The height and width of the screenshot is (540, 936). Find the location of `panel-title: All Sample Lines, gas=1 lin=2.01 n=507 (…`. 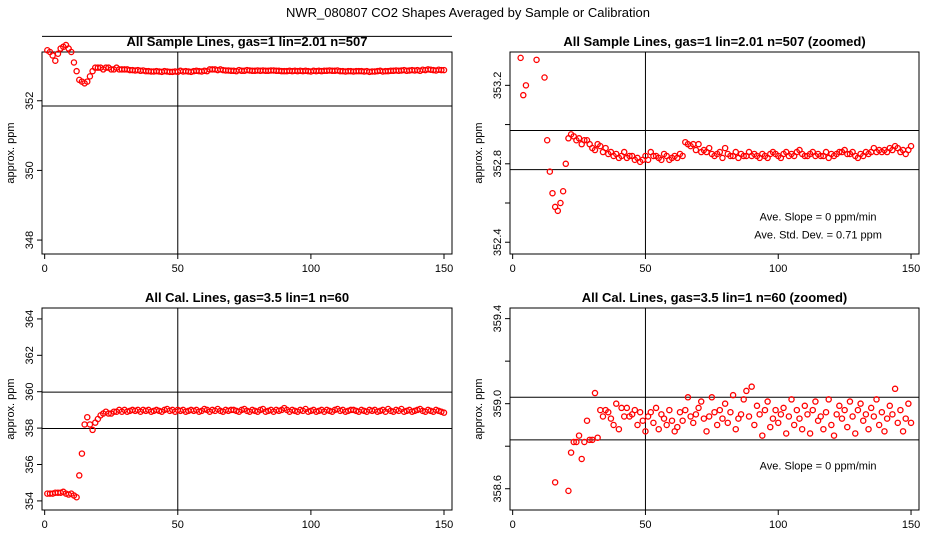

panel-title: All Sample Lines, gas=1 lin=2.01 n=507 (… is located at coordinates (714, 41).